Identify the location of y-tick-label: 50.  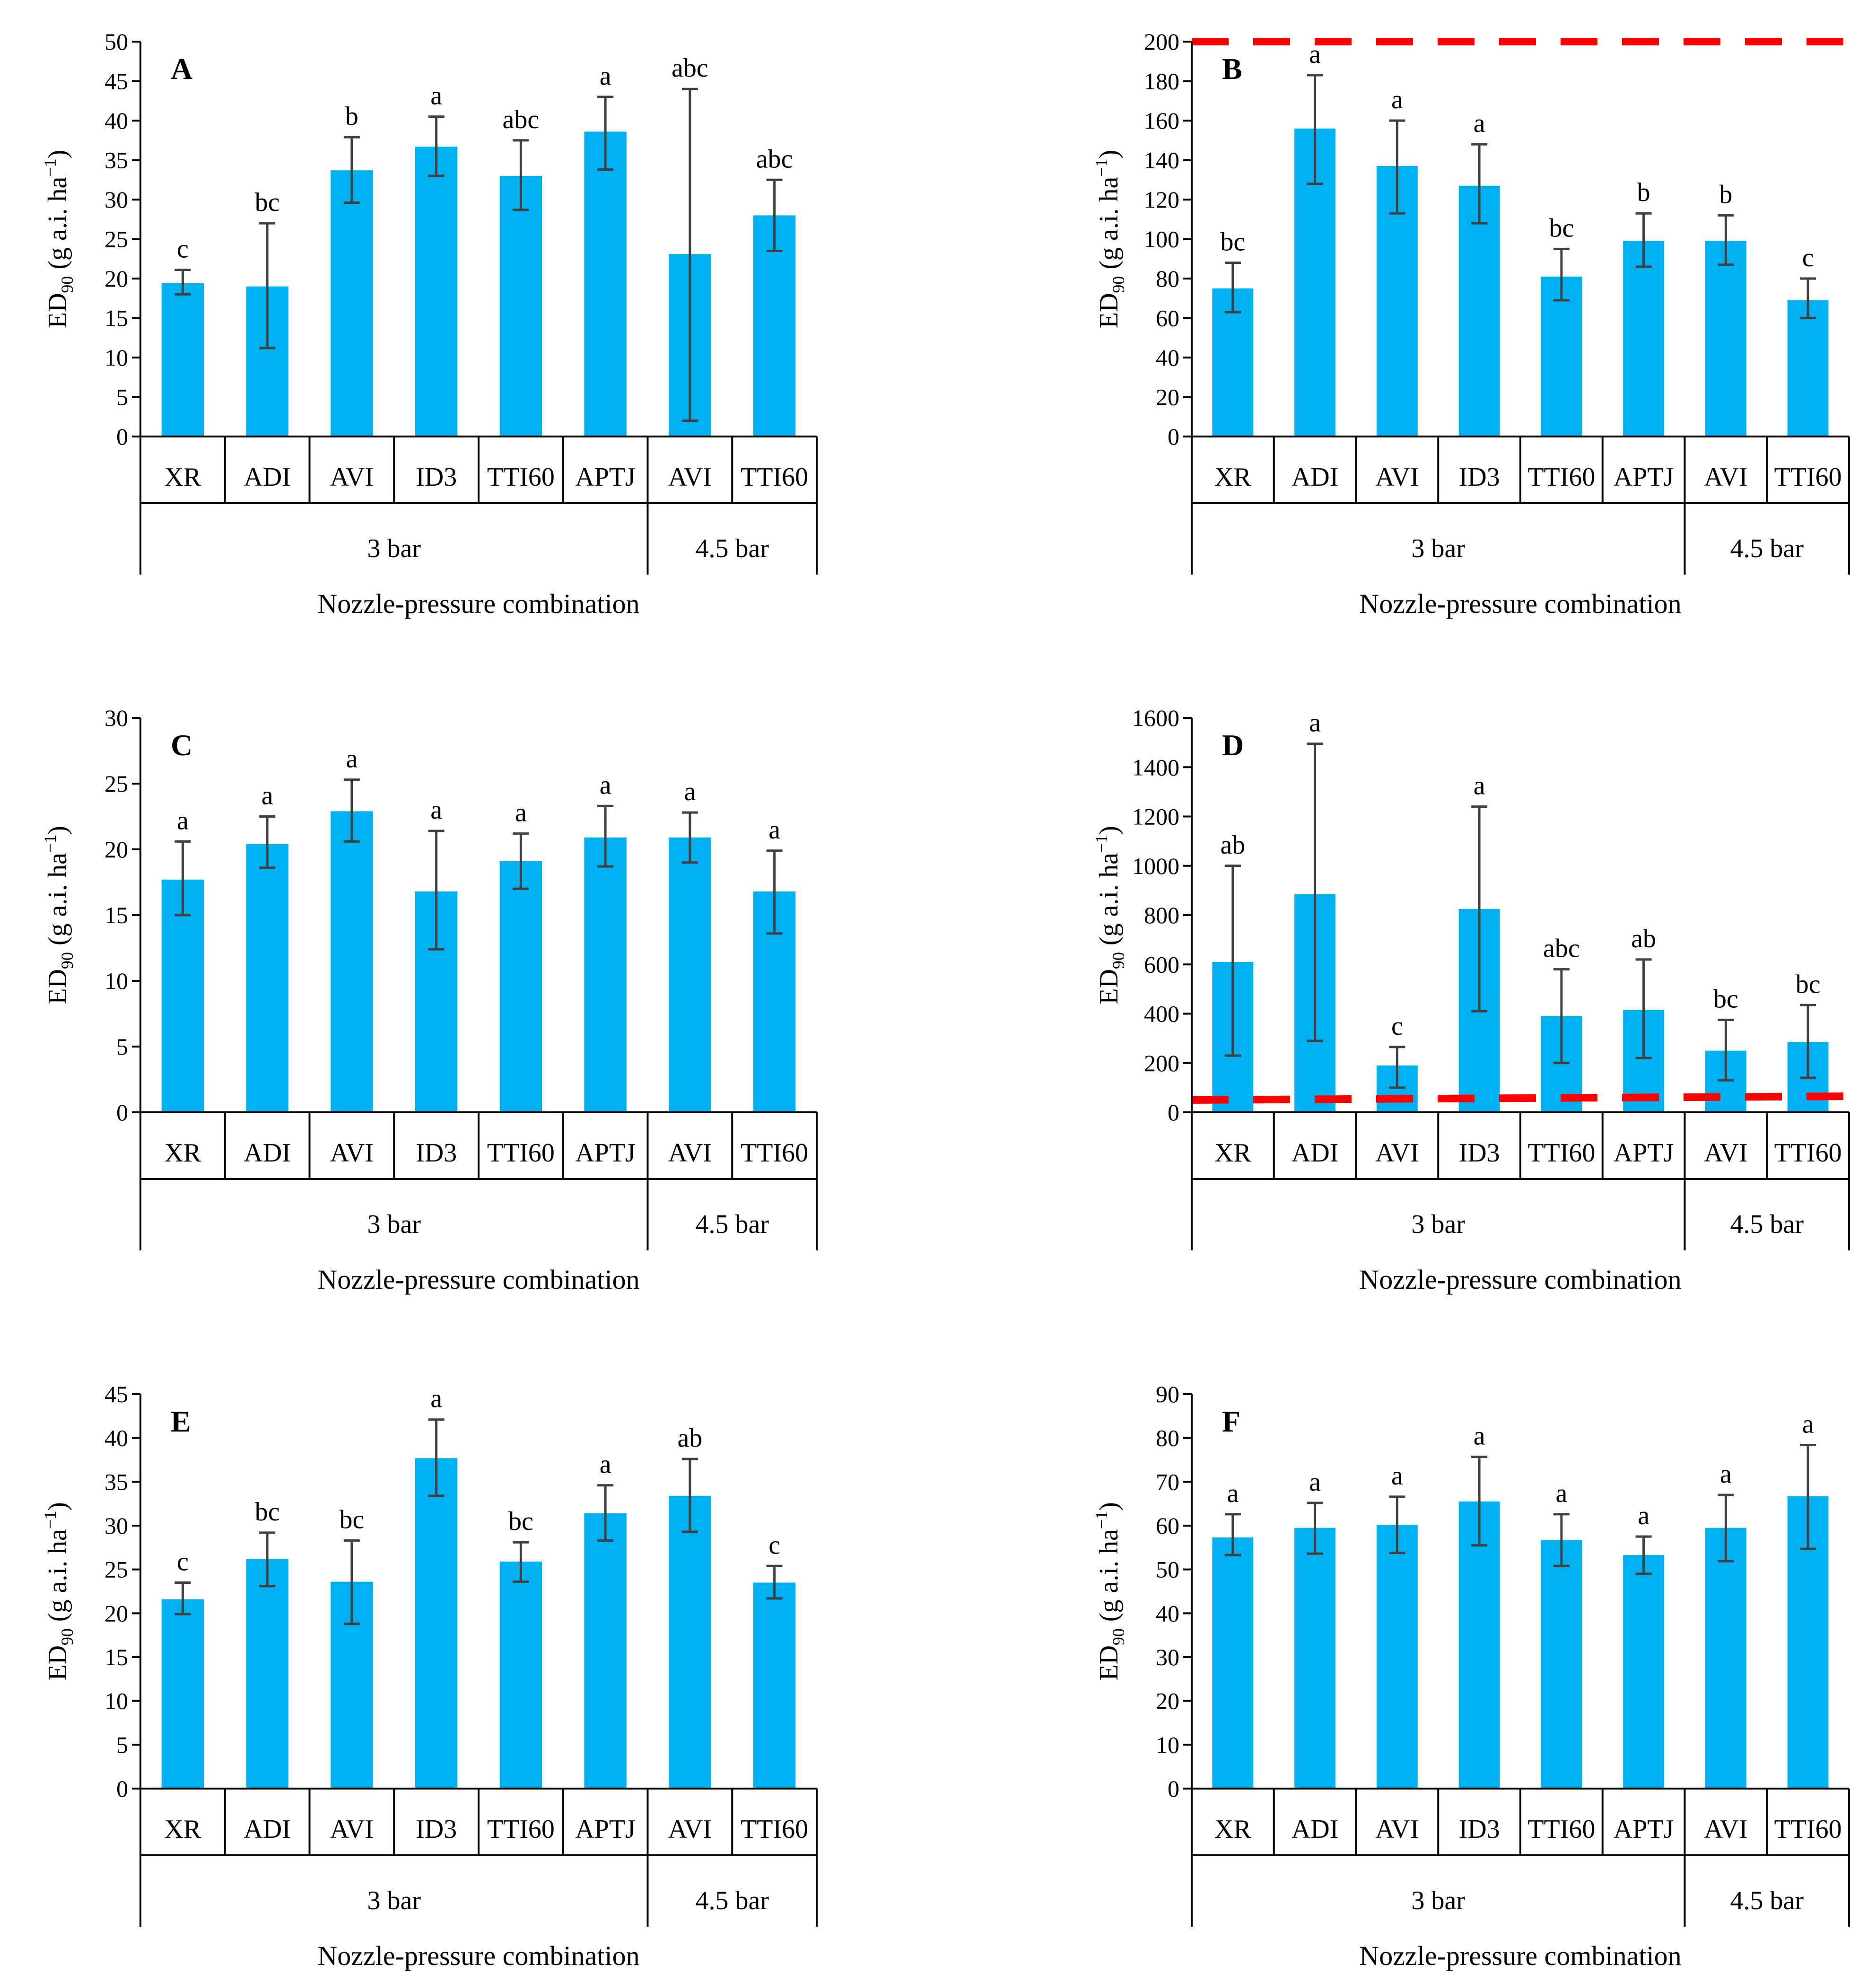
(1168, 1569).